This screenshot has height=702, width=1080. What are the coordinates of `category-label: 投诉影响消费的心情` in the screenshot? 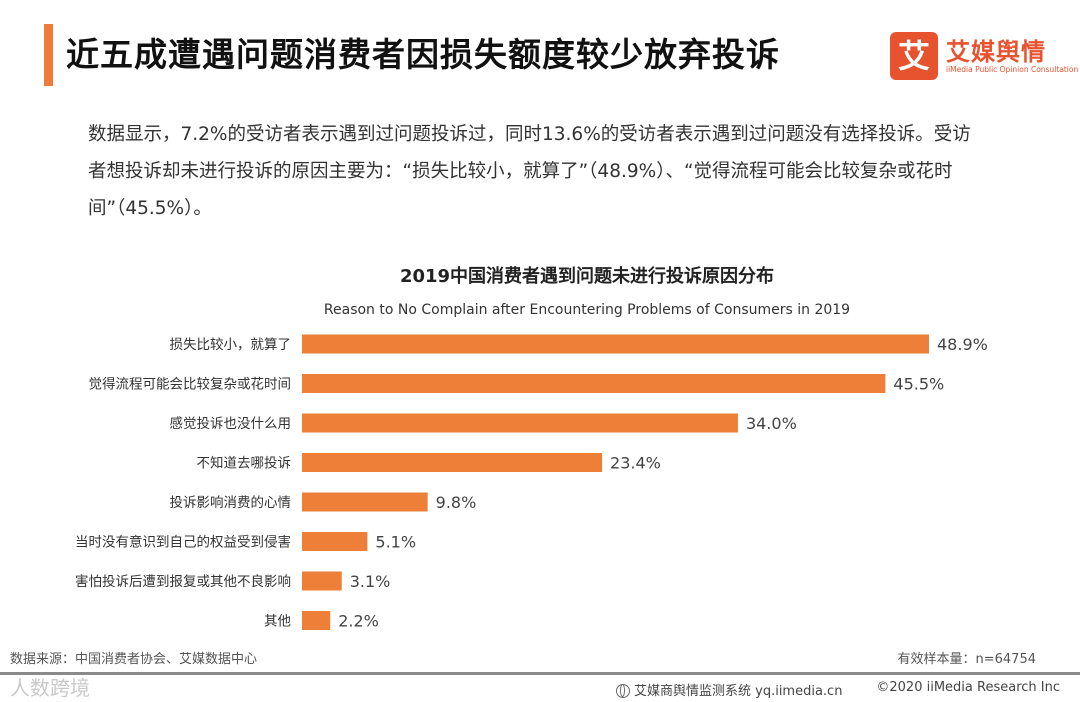 It's located at (231, 503).